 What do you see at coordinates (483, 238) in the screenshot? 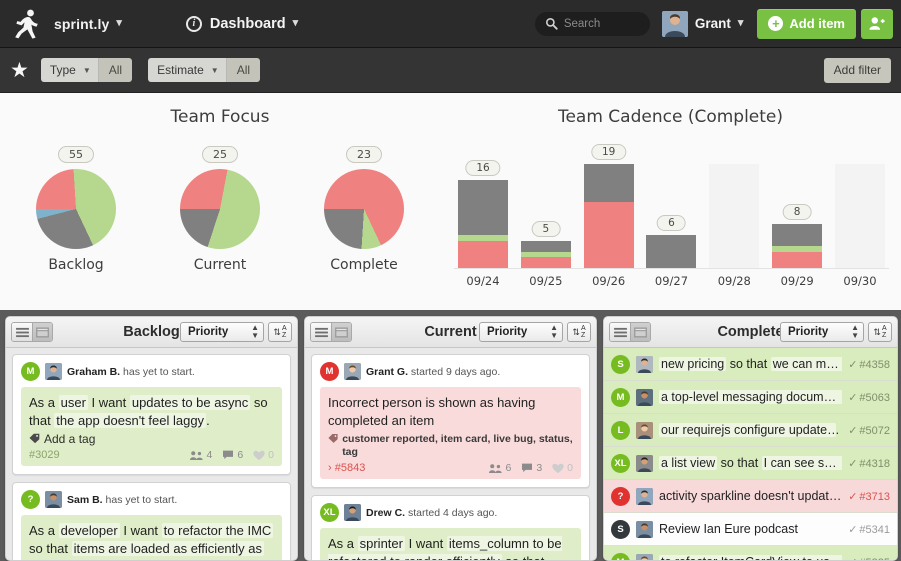
I see `bar-segment-green` at bounding box center [483, 238].